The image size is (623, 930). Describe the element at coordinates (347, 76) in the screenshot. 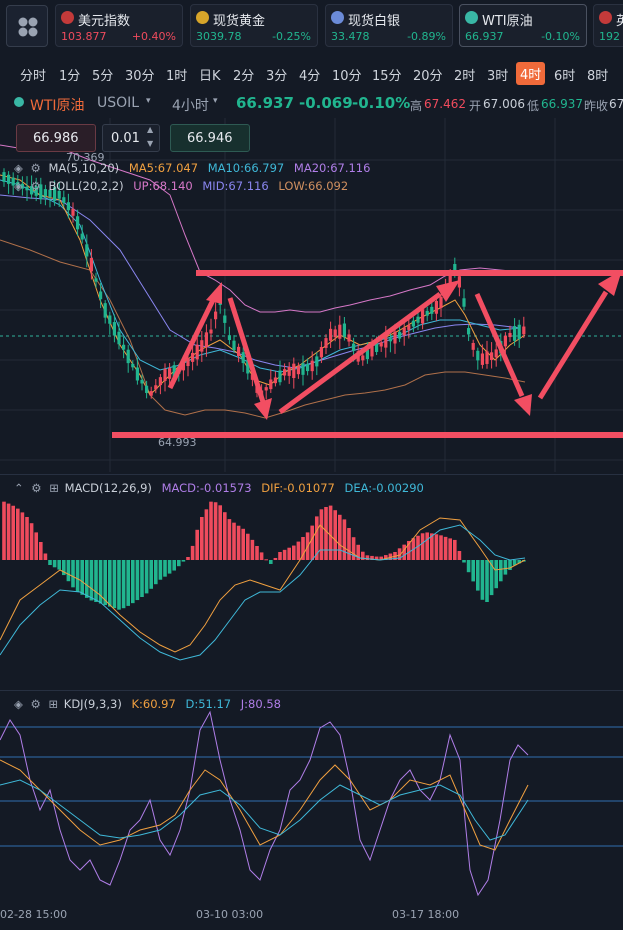

I see `tf-item: 10分` at that location.